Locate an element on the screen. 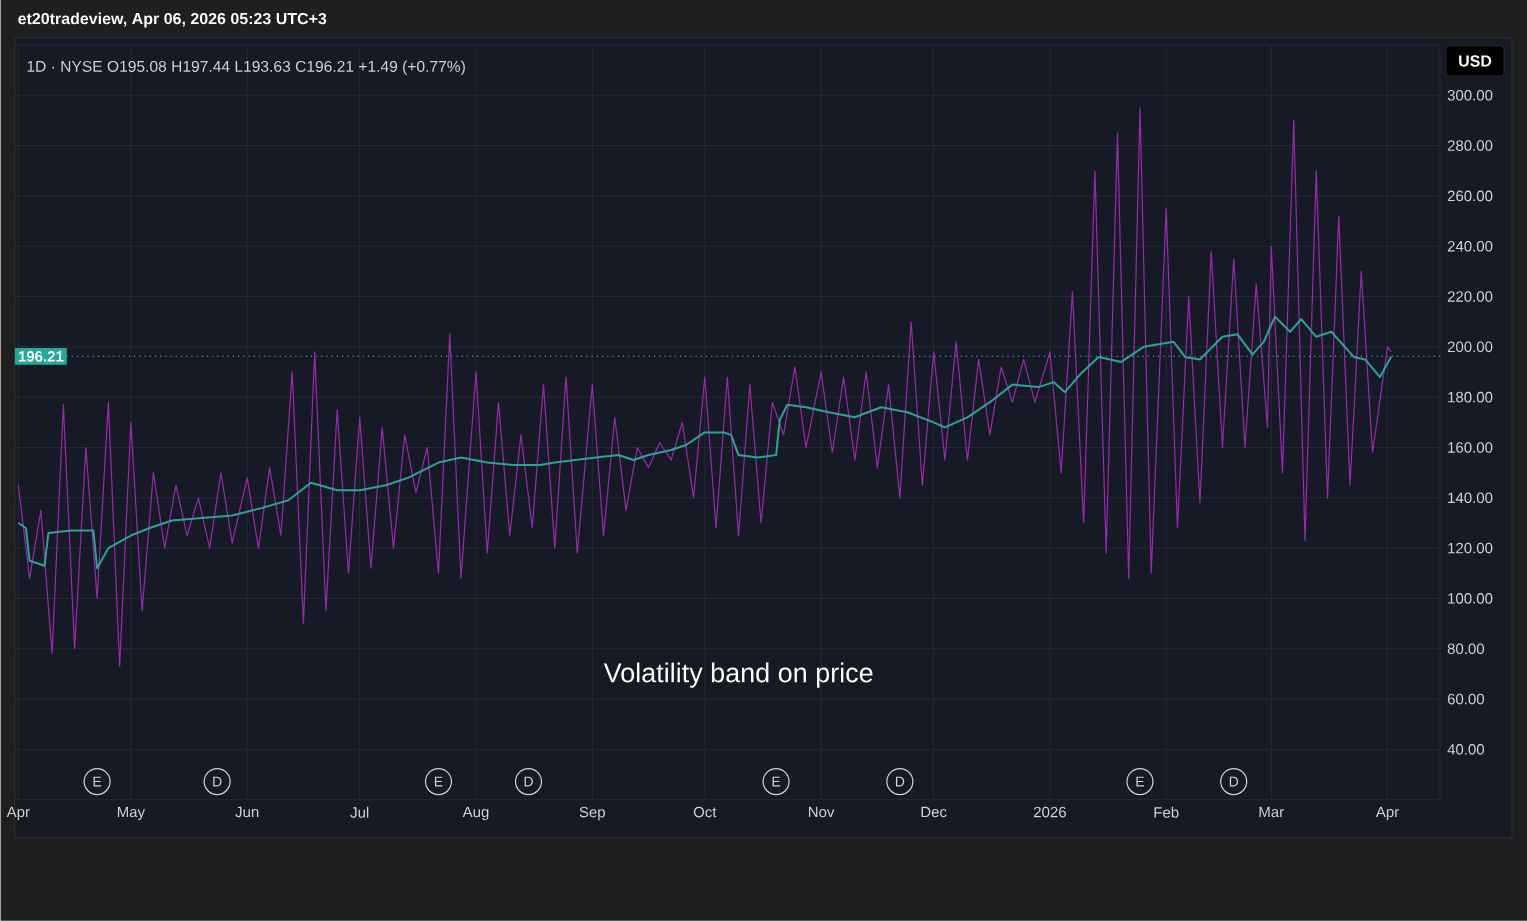 Image resolution: width=1527 pixels, height=921 pixels. y-tick-label: 240.00 is located at coordinates (1470, 246).